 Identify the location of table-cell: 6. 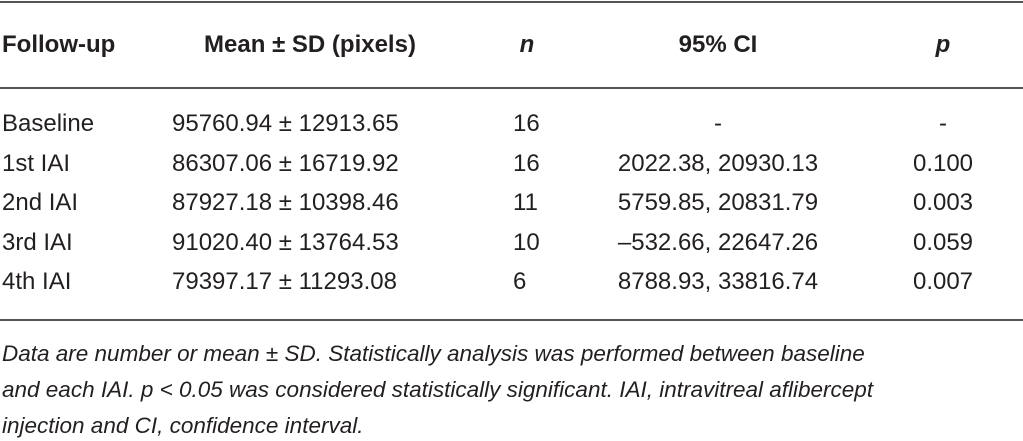
(520, 281).